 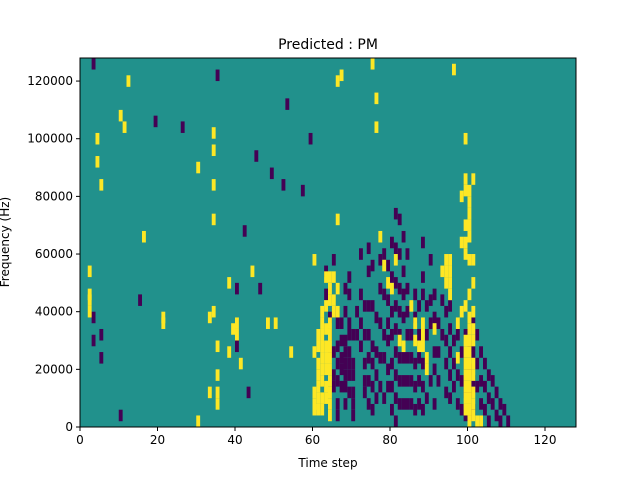 What do you see at coordinates (50, 81) in the screenshot?
I see `y-tick-label: 120000` at bounding box center [50, 81].